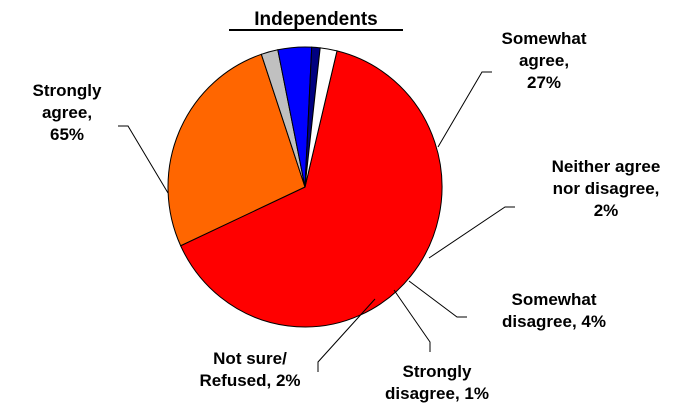 Image resolution: width=682 pixels, height=419 pixels. I want to click on slice-label-strongly-disagree: Strongly disagree, 1%, so click(437, 382).